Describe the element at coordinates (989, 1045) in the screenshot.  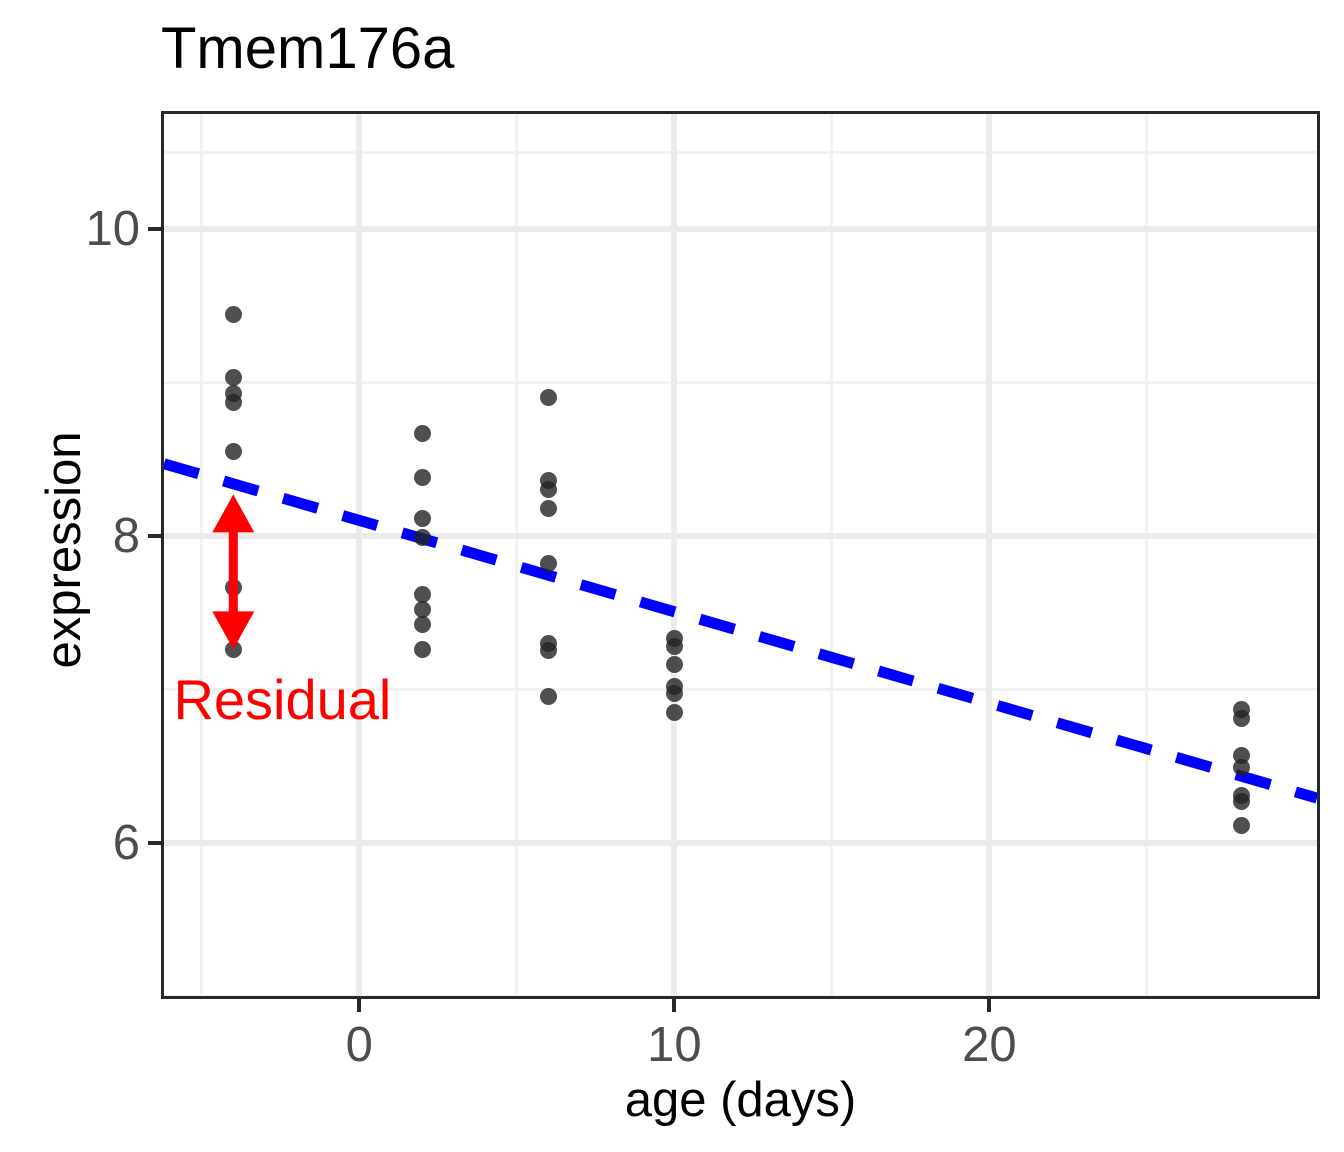
I see `x-tick-label: 20` at that location.